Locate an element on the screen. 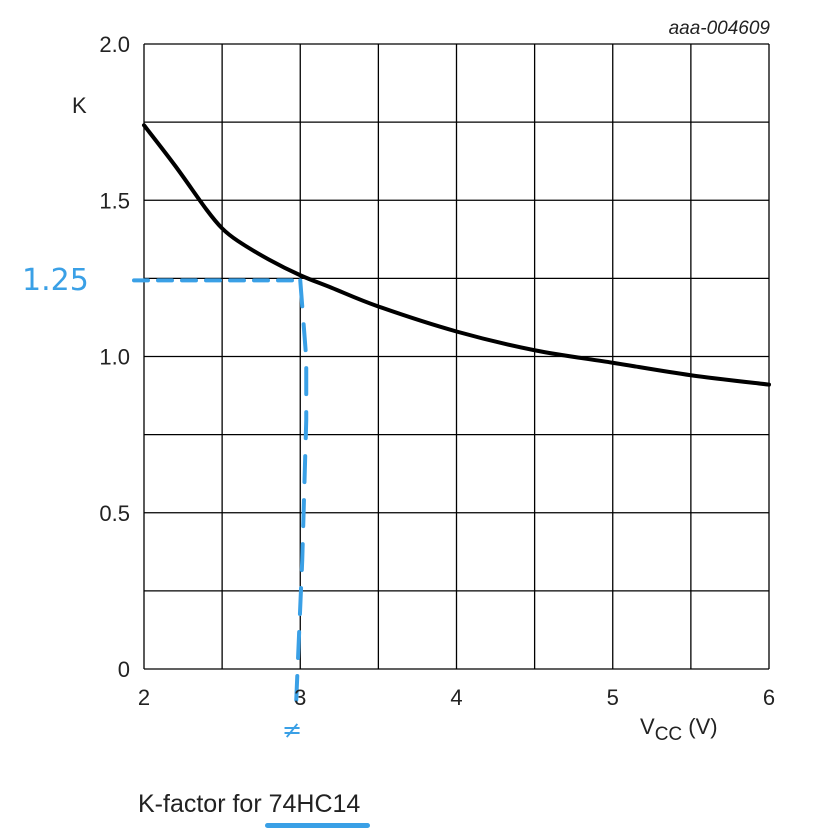  x-axis-label-sub: CC is located at coordinates (668, 734).